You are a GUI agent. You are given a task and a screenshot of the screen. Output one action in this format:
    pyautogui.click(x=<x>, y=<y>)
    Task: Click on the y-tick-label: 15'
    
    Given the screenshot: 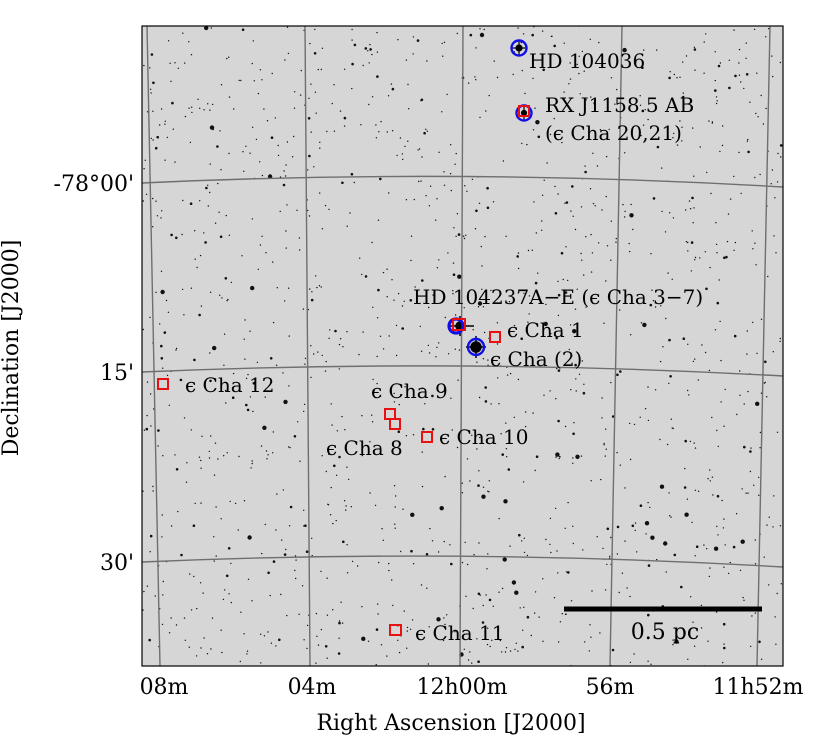 What is the action you would take?
    pyautogui.click(x=117, y=373)
    